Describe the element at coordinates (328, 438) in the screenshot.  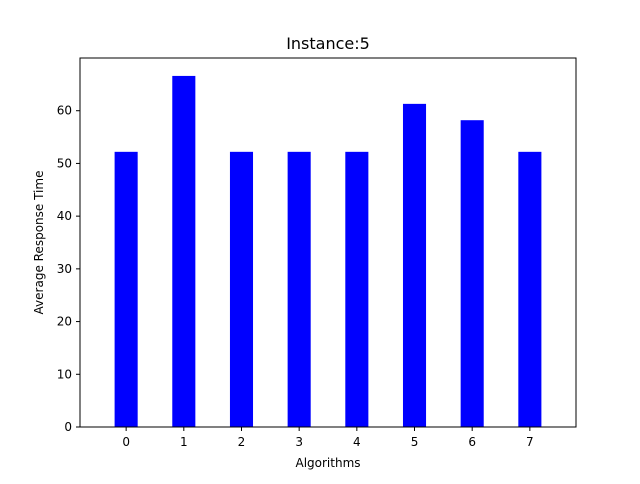
I see `x-ticks: 0 1 2 3 4 5 6 7` at that location.